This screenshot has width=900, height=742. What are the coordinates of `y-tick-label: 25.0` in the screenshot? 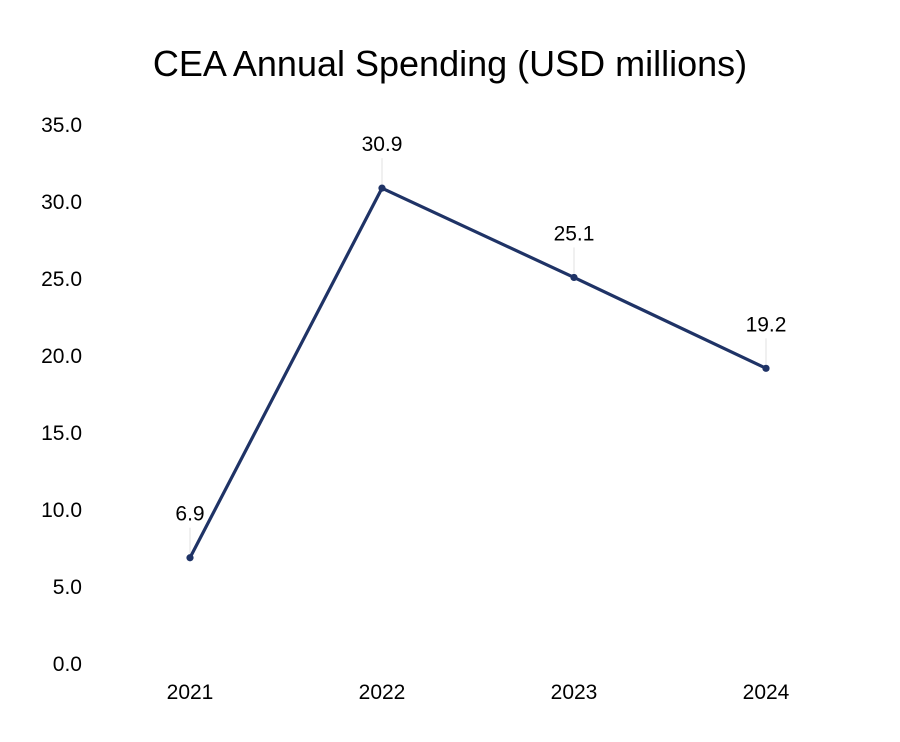 It's located at (61, 279).